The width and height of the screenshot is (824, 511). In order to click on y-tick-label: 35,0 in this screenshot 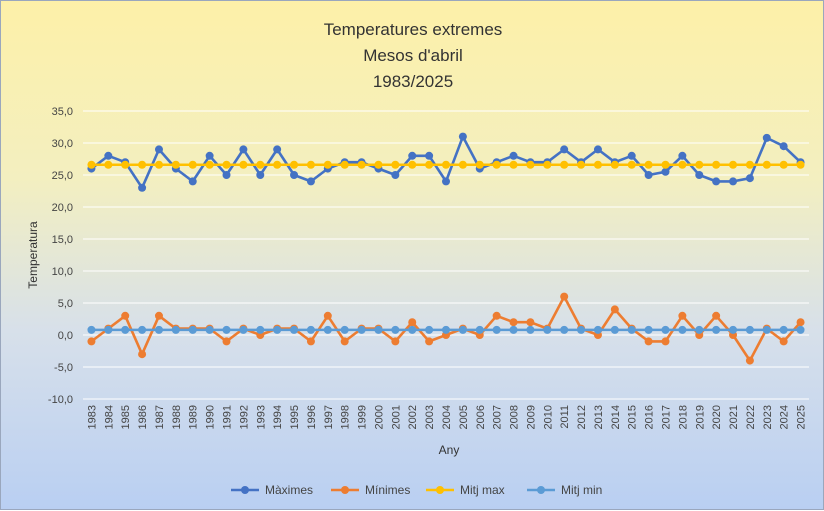, I will do `click(62, 112)`.